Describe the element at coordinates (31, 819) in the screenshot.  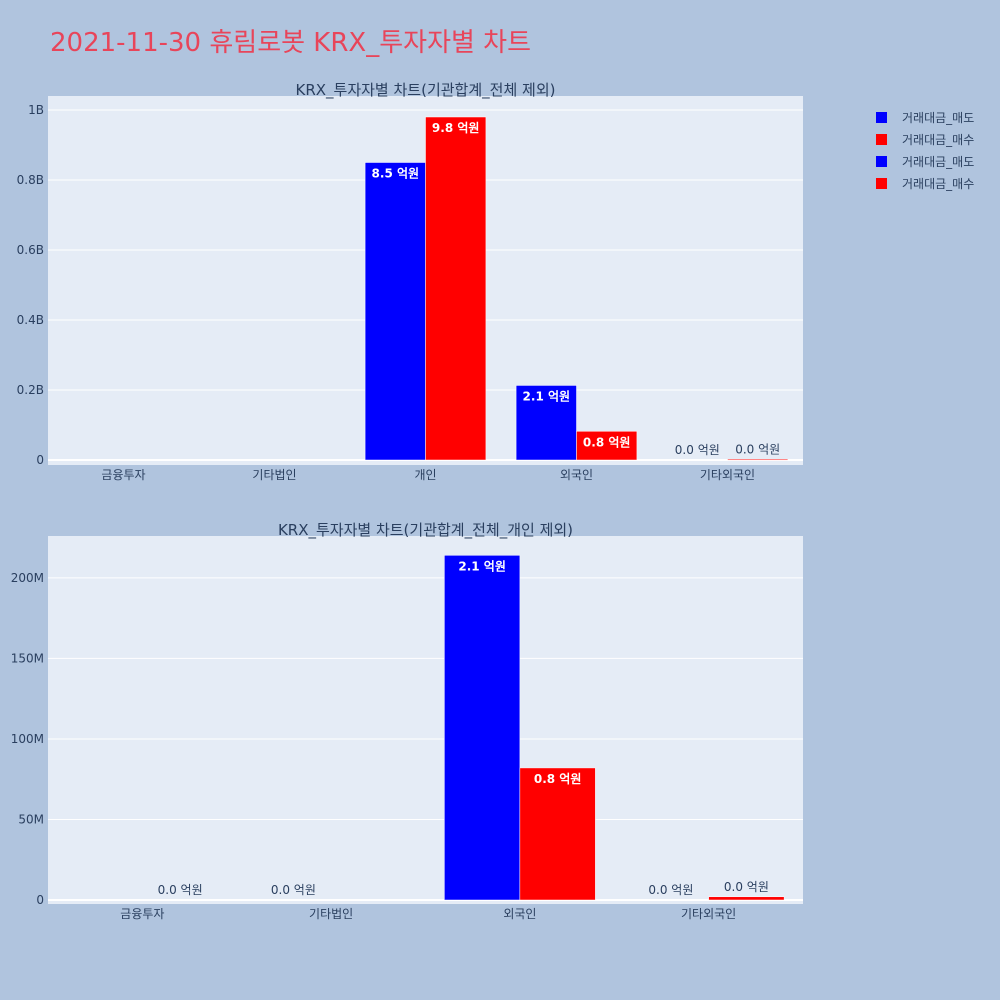
I see `y-tick-label: 50M` at that location.